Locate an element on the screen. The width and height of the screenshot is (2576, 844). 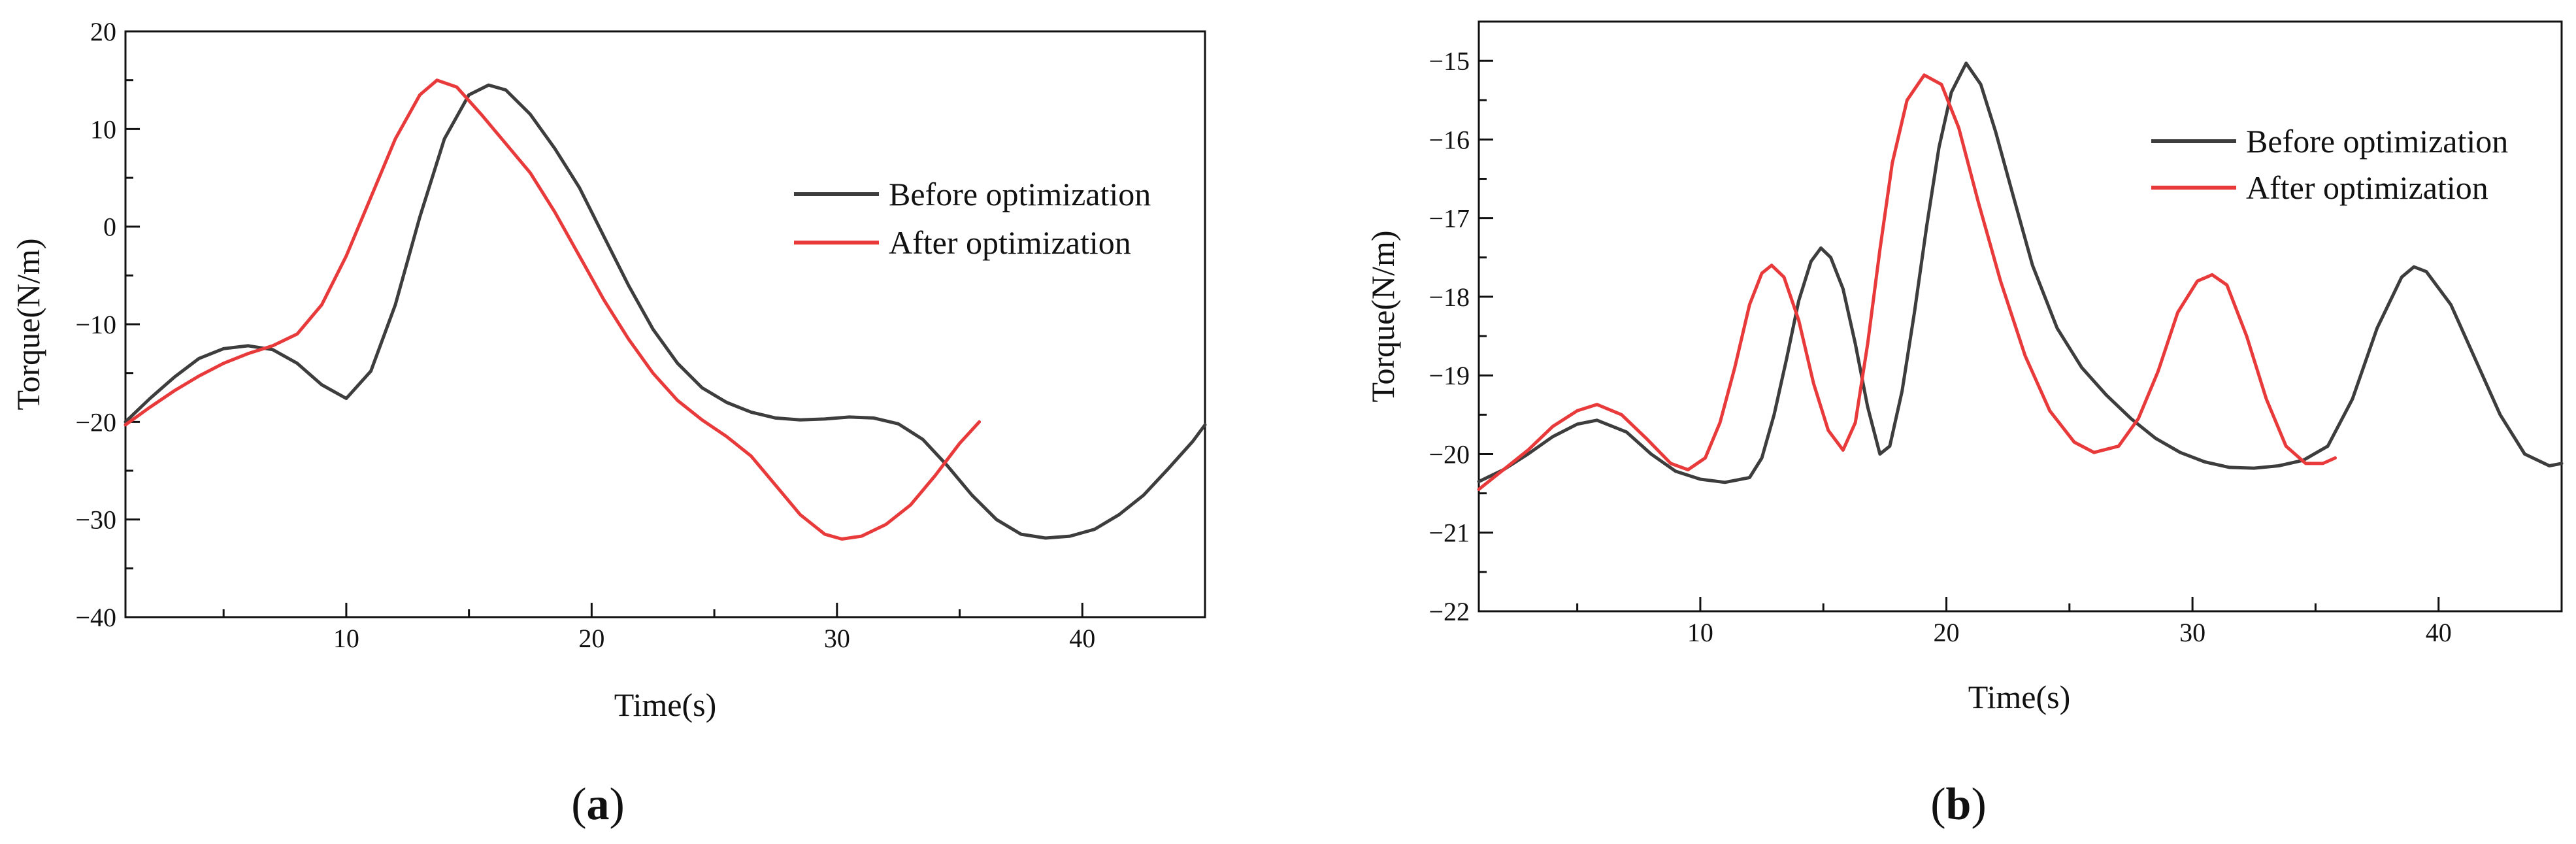
panel-a-x-tick-label: 10 is located at coordinates (346, 638).